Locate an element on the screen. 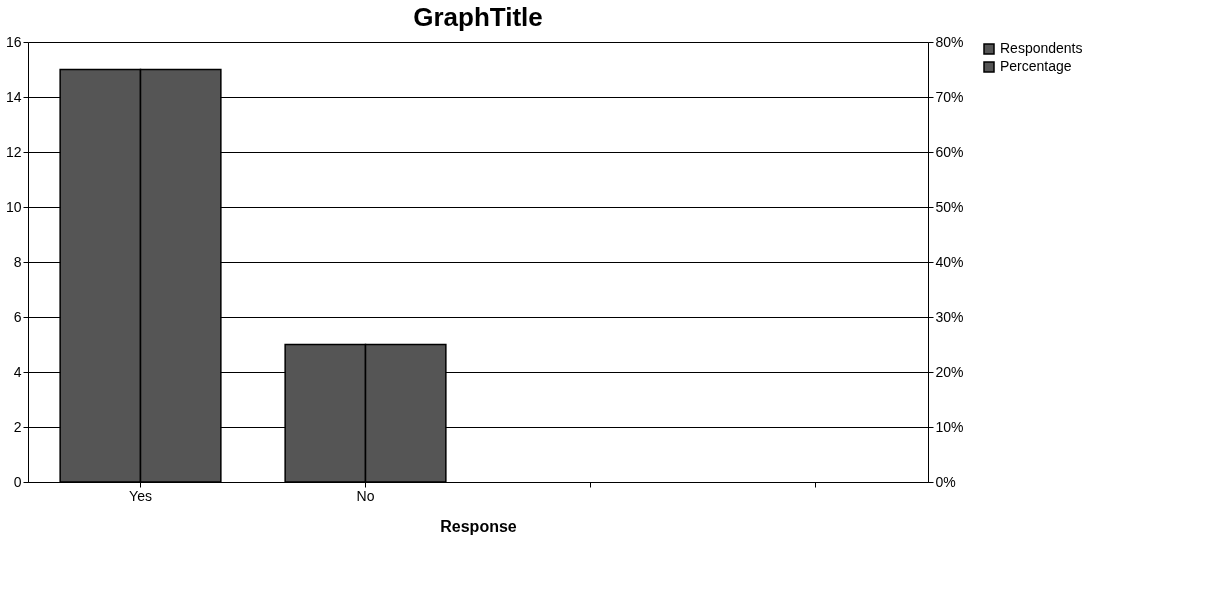 Image resolution: width=1213 pixels, height=603 pixels. y-tick-label: 4 is located at coordinates (17, 371).